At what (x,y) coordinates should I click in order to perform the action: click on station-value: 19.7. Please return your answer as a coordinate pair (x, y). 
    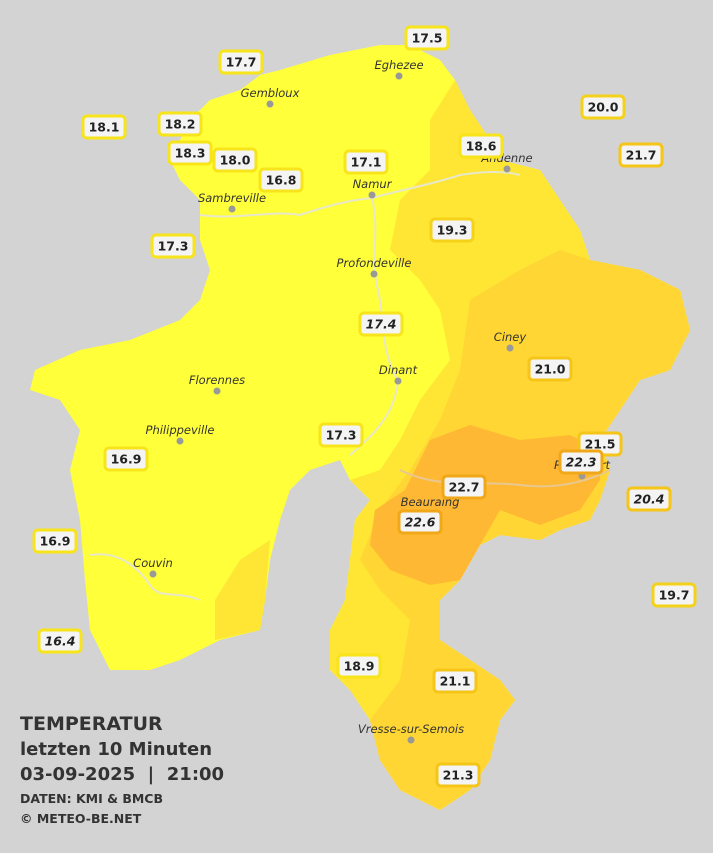
    Looking at the image, I should click on (674, 595).